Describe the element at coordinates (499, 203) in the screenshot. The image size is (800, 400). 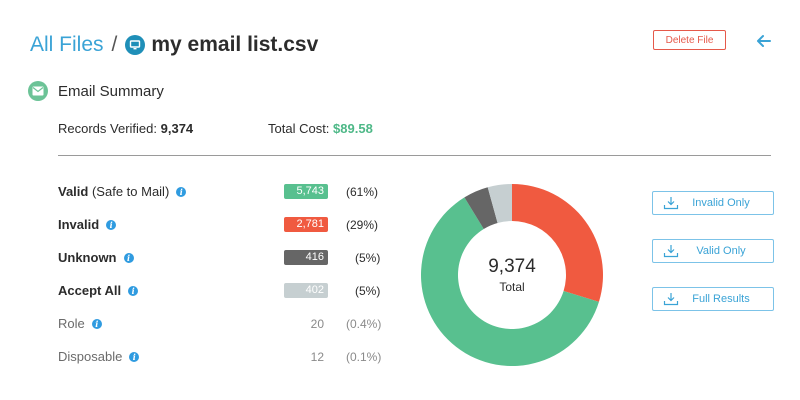
I see `donut-slice-accept-all` at that location.